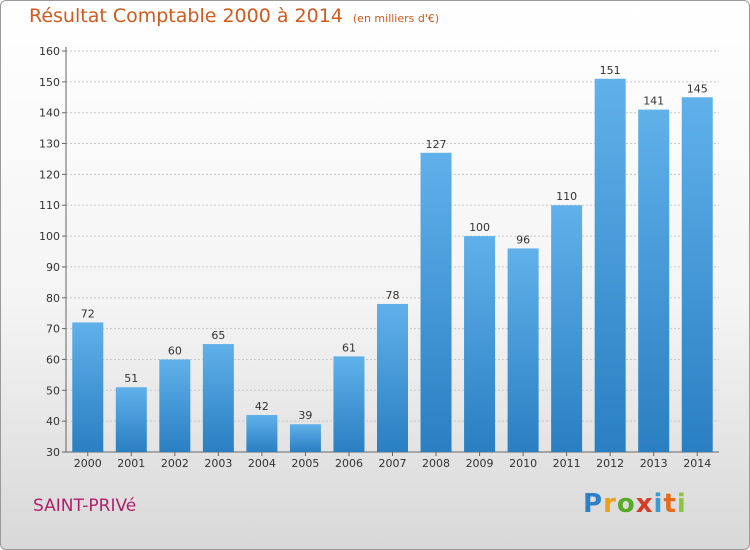 The width and height of the screenshot is (750, 550). I want to click on x-tick-label-2013: 2013, so click(654, 463).